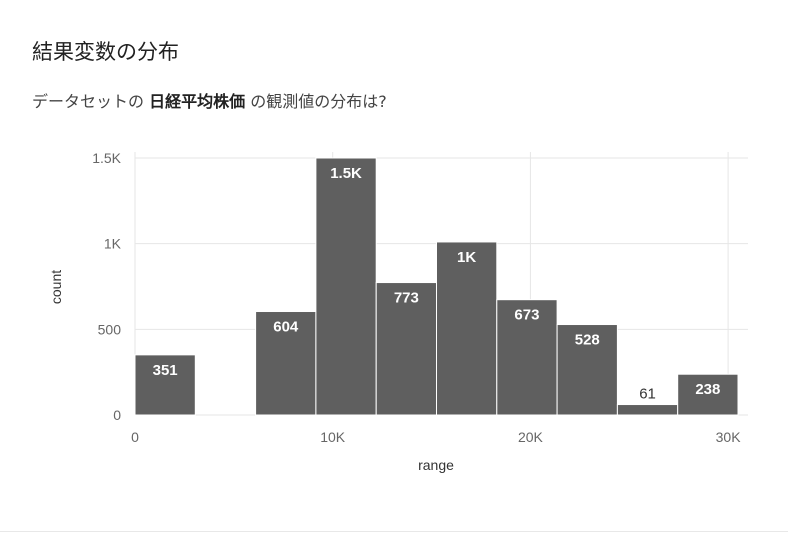 The width and height of the screenshot is (788, 533). What do you see at coordinates (197, 101) in the screenshot?
I see `dataset-name: 日経平均株価` at bounding box center [197, 101].